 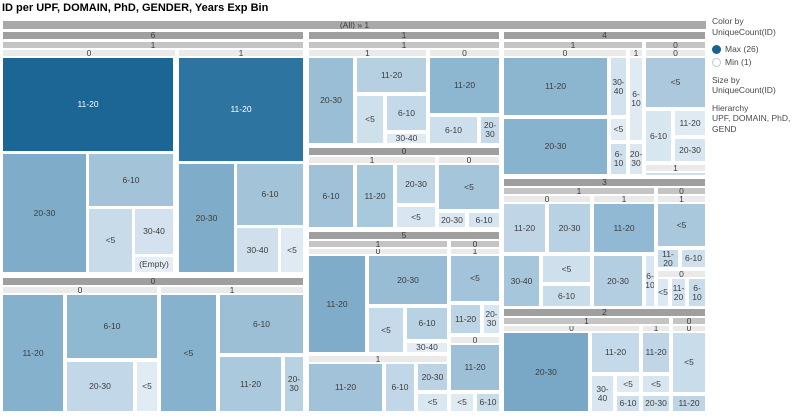 What do you see at coordinates (404, 235) in the screenshot?
I see `treemap-header-domain: 5` at bounding box center [404, 235].